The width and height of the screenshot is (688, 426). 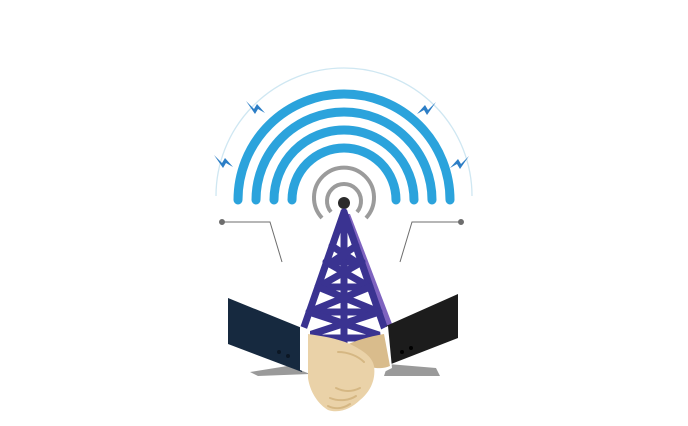 I want to click on beacon-ring-inner, so click(x=344, y=198).